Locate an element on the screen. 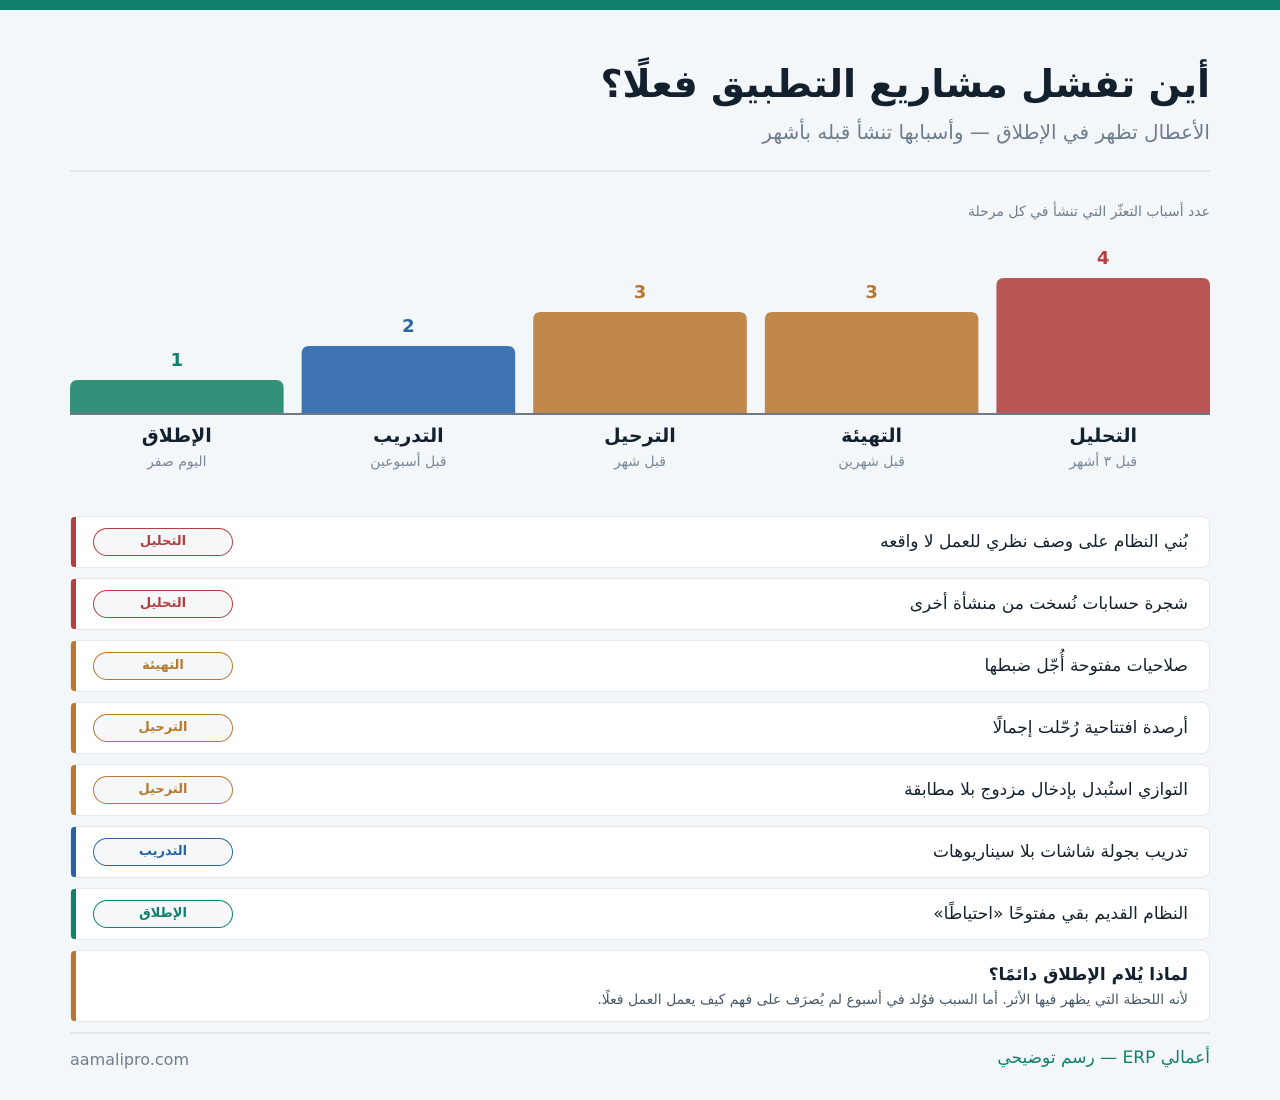  cause-row: أرصدة افتتاحية رُحّلت إجمالًا الترحيل is located at coordinates (640, 728).